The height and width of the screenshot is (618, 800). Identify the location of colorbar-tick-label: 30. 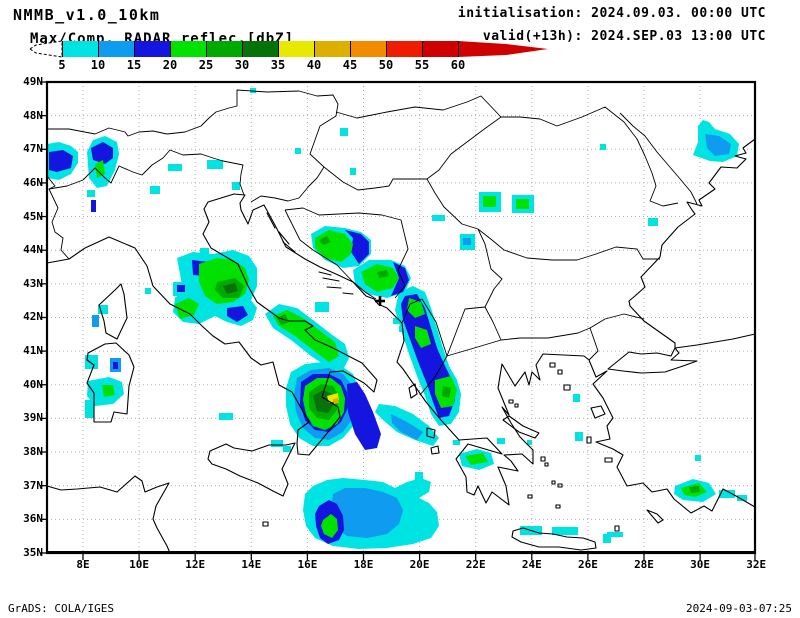
(242, 65).